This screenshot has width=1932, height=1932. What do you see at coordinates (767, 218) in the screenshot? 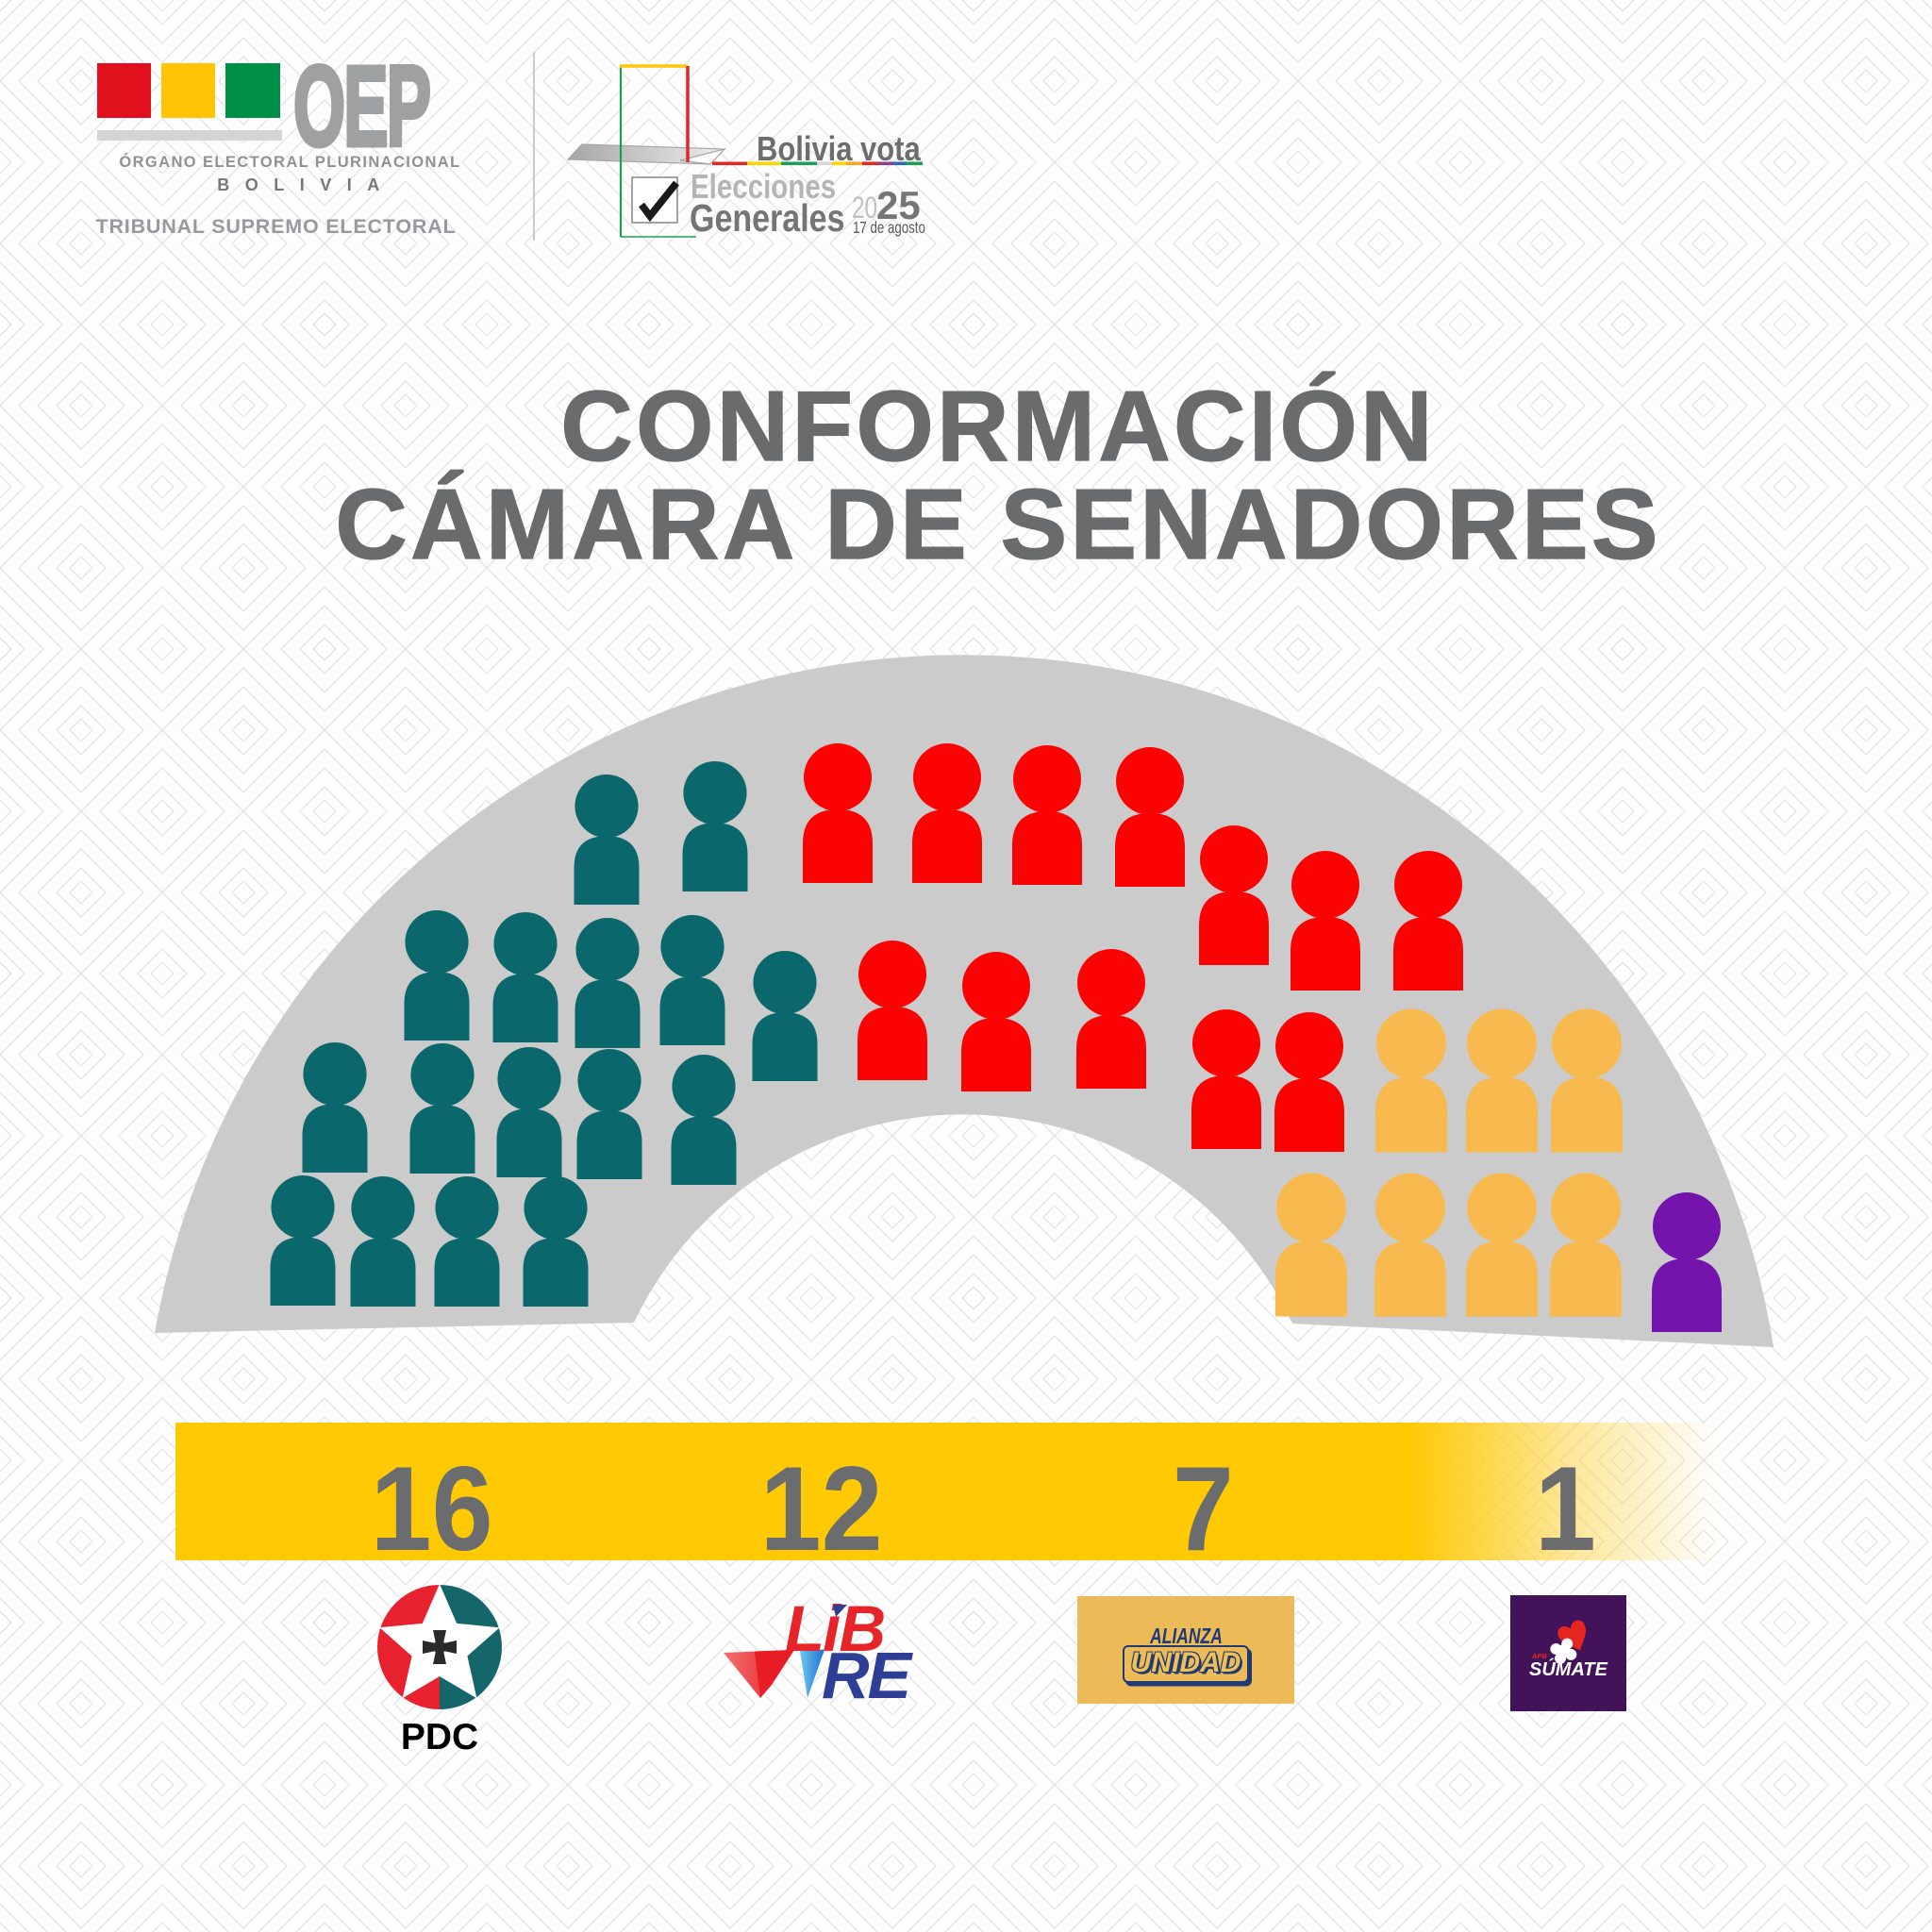
I see `svg-text: Generales` at bounding box center [767, 218].